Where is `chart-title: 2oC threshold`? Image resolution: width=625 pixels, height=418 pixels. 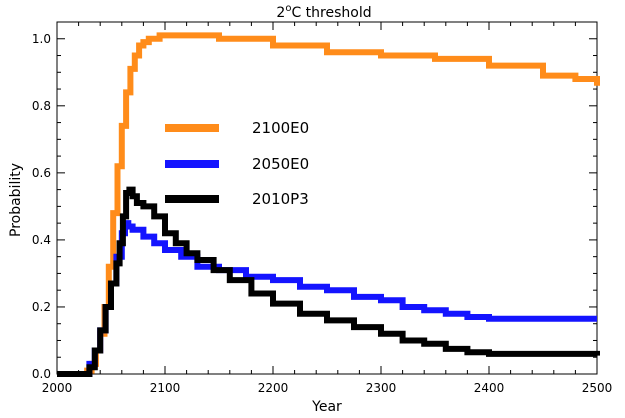 chart-title: 2oC threshold is located at coordinates (323, 12).